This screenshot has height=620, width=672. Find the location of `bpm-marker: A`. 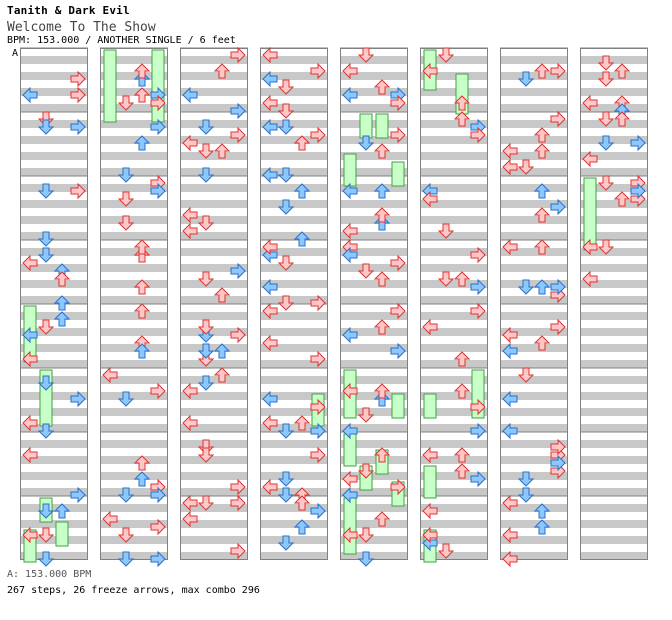

bpm-marker: A is located at coordinates (15, 53).